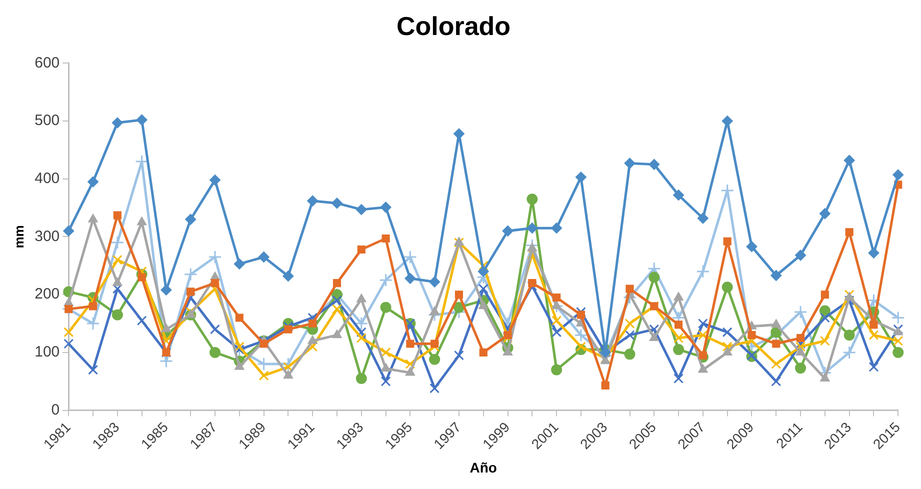 The width and height of the screenshot is (921, 489). Describe the element at coordinates (483, 467) in the screenshot. I see `x-axis-title: Año` at that location.